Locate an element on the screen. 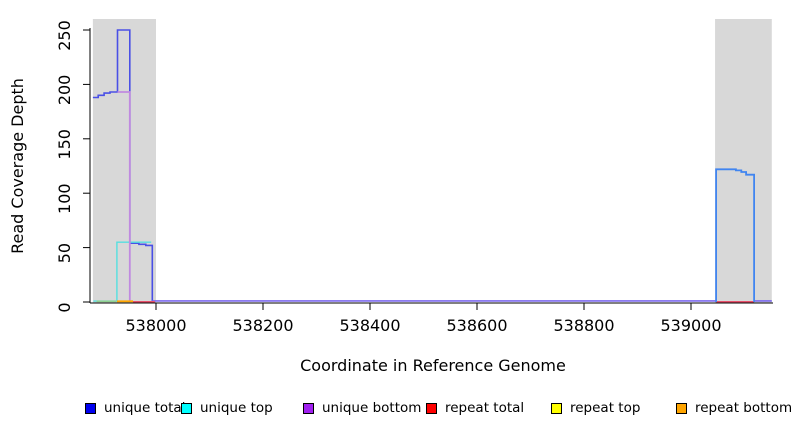 This screenshot has height=432, width=792. x-axis-label: Coordinate in Reference Genome is located at coordinates (433, 365).